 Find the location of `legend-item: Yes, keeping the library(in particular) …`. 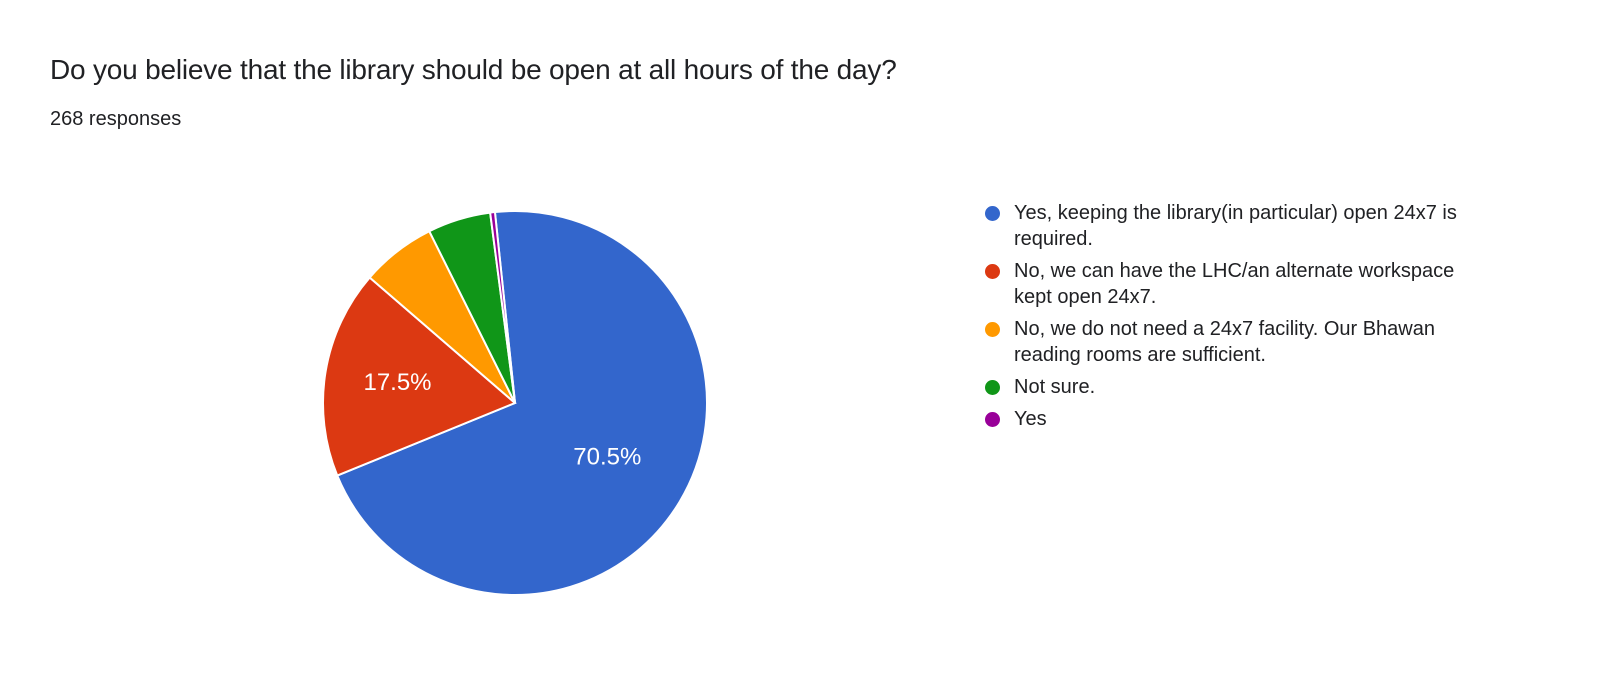

legend-item: Yes, keeping the library(in particular) … is located at coordinates (1245, 226).